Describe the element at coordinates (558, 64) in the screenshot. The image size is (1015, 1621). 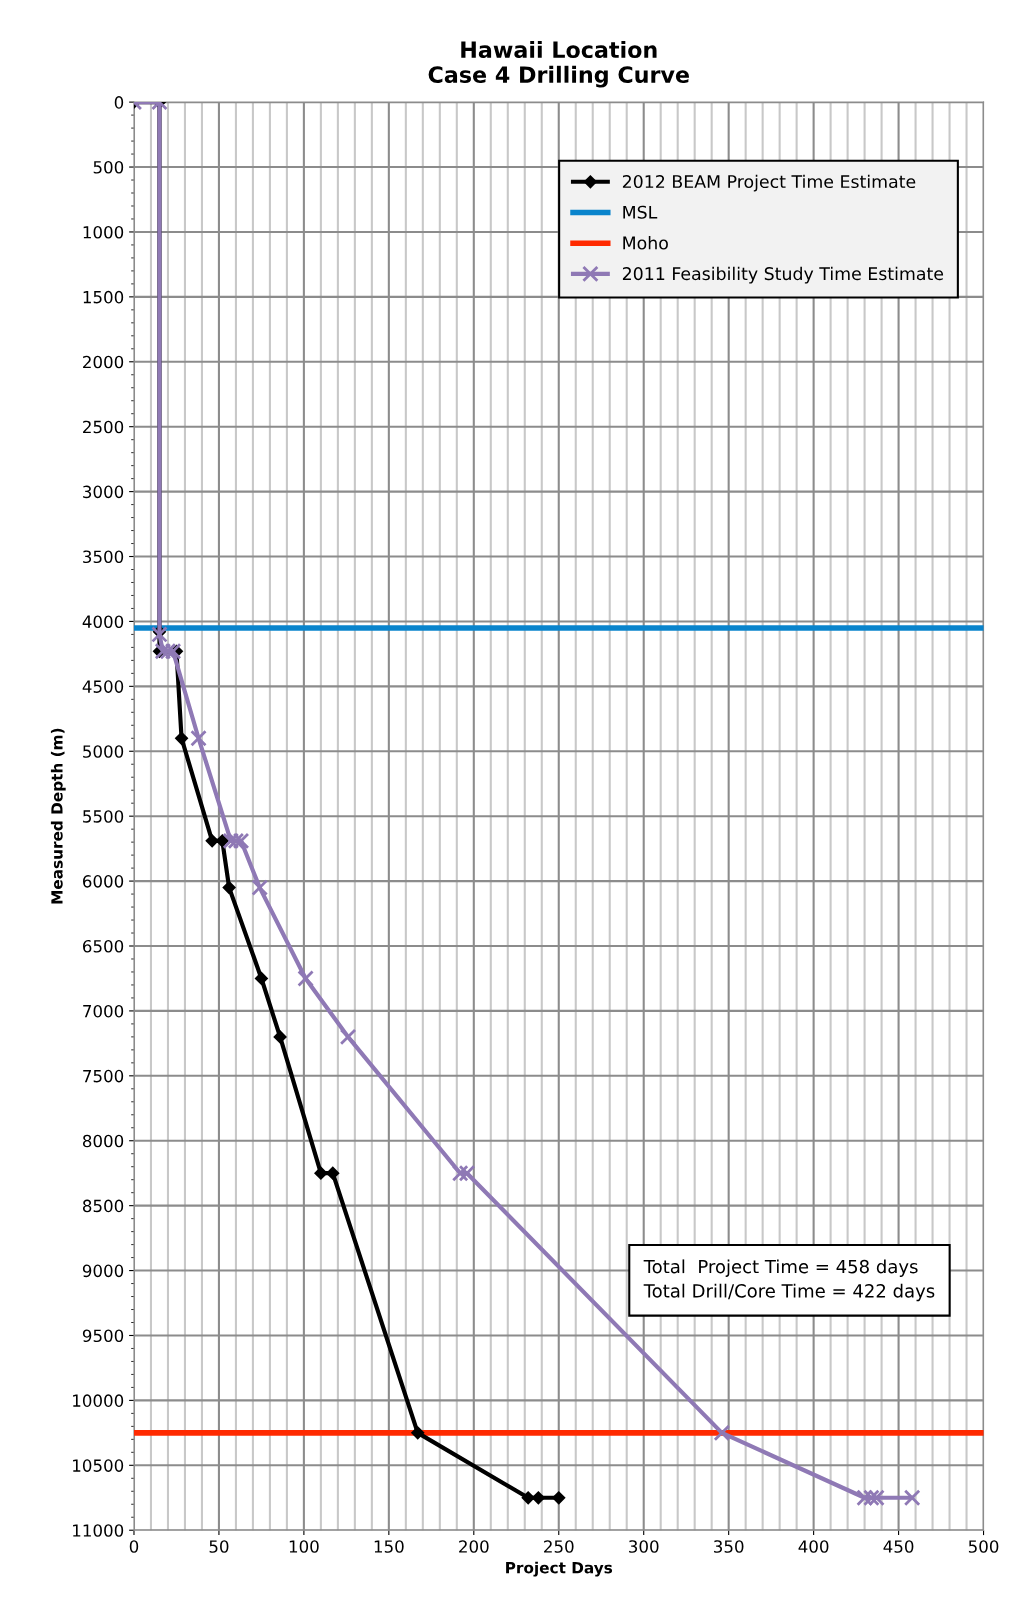
I see `chart-title: Hawaii Location Case 4 Drilling Curve` at that location.